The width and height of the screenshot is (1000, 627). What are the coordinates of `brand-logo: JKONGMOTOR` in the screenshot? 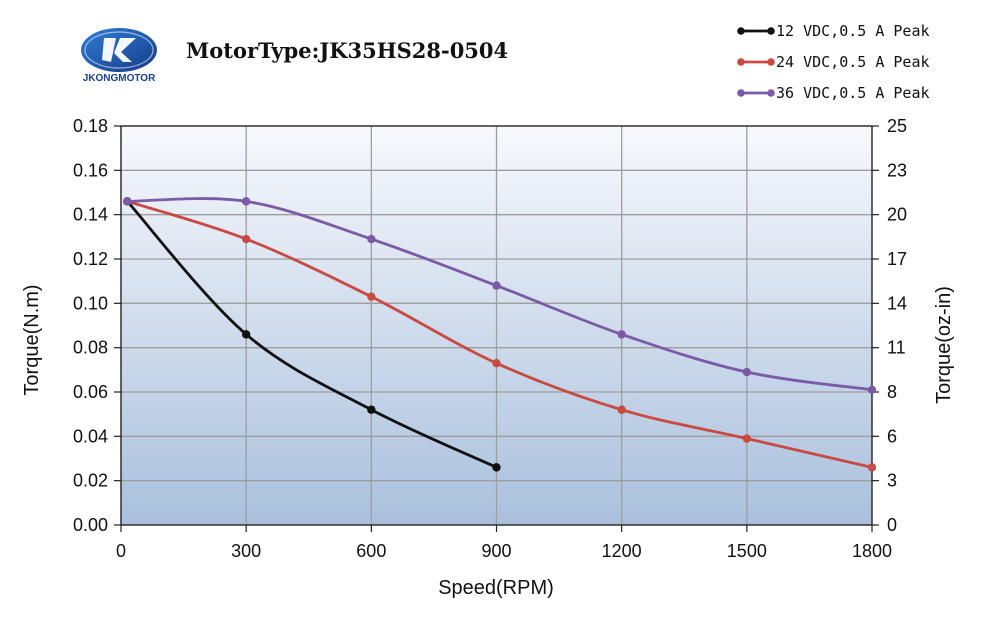 It's located at (119, 56).